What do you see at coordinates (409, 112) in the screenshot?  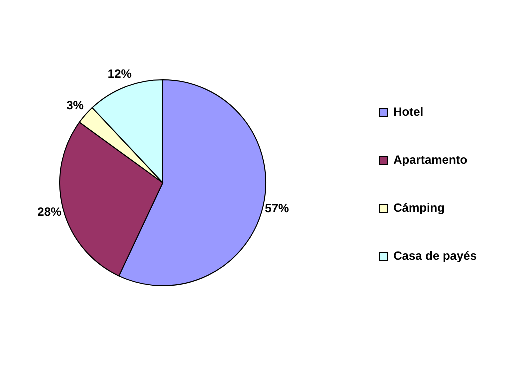 I see `legend-label: Hotel` at bounding box center [409, 112].